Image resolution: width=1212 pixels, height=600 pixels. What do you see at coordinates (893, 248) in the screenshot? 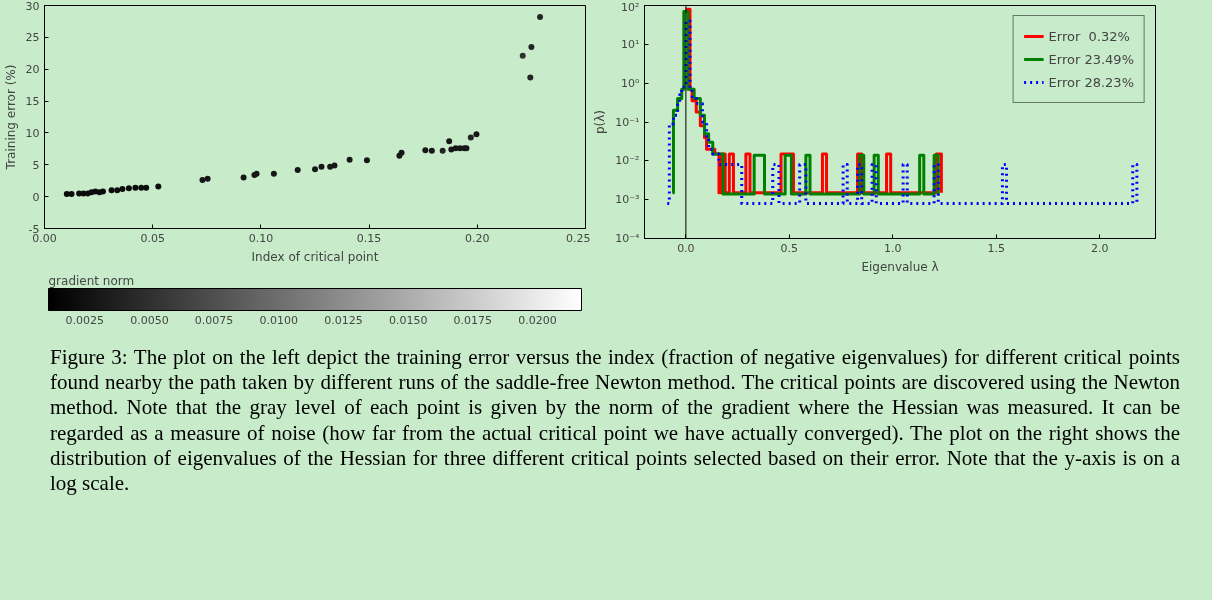
I see `x-tick-label: 1.0` at bounding box center [893, 248].